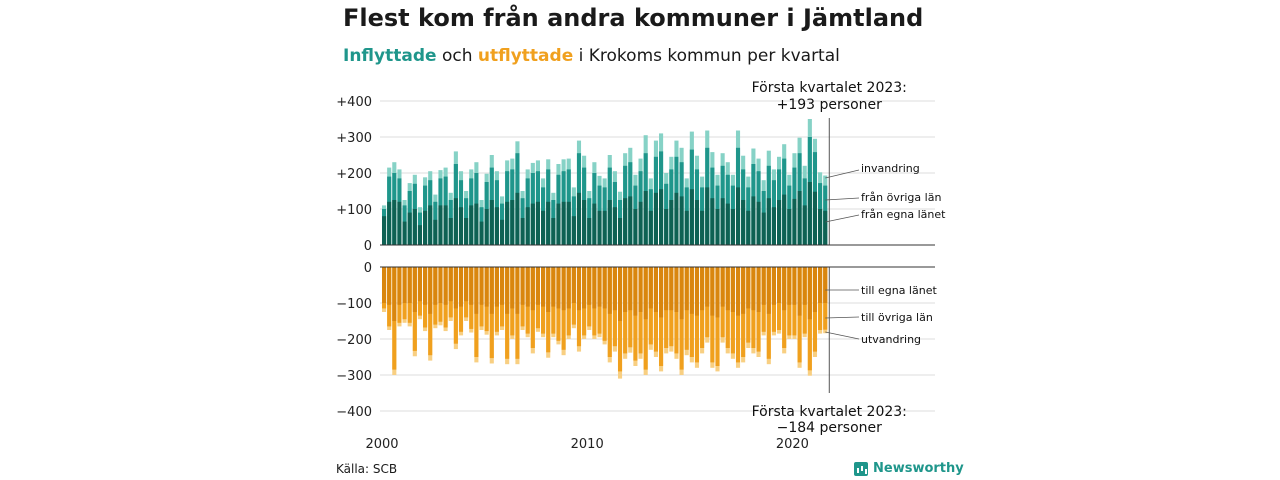 This screenshot has height=480, width=1280. What do you see at coordinates (367, 469) in the screenshot?
I see `source-note: Källa: SCB` at bounding box center [367, 469].